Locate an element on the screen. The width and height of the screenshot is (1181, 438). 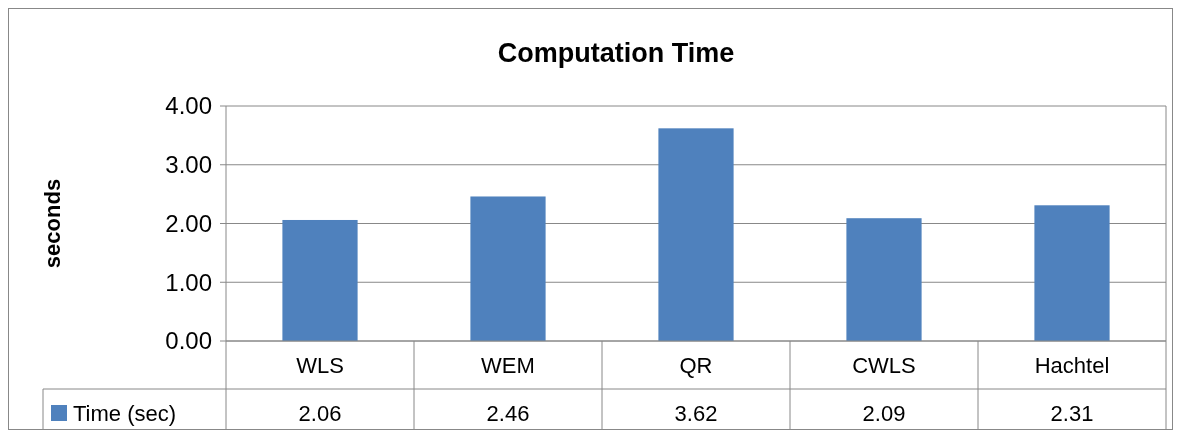
legend-label: Time (sec) is located at coordinates (125, 413).